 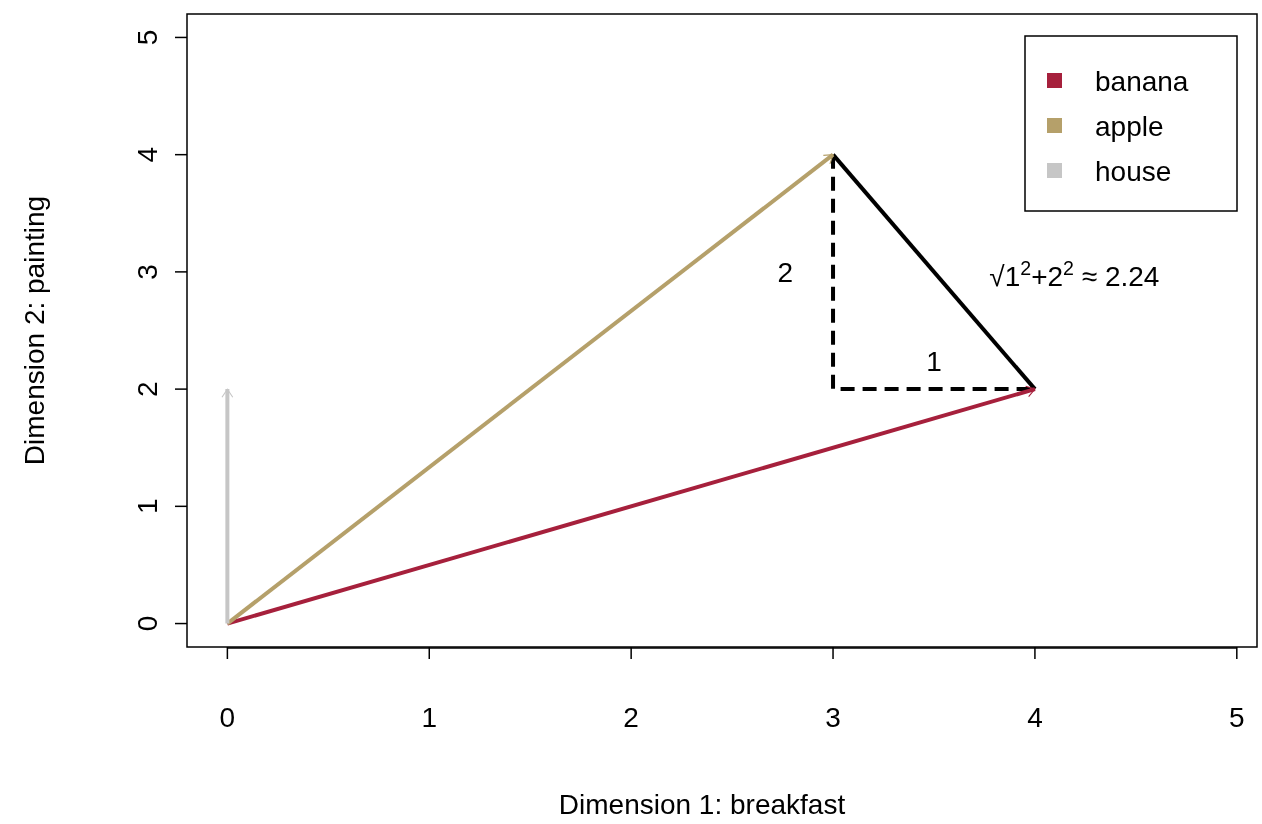 I want to click on x-tick-label: 5, so click(x=1237, y=717).